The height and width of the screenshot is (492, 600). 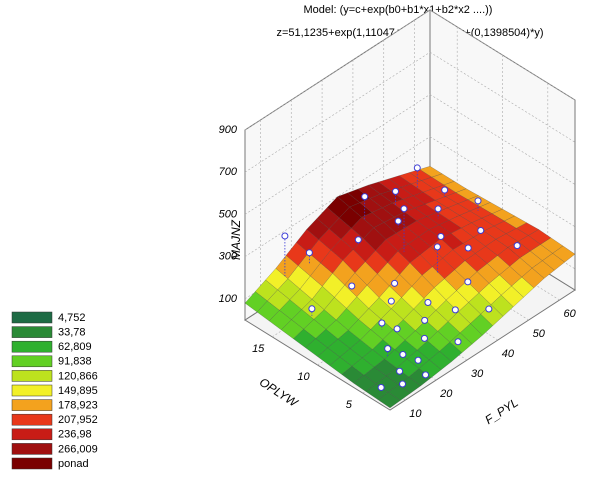 What do you see at coordinates (446, 394) in the screenshot?
I see `y-tick-label: 20` at bounding box center [446, 394].